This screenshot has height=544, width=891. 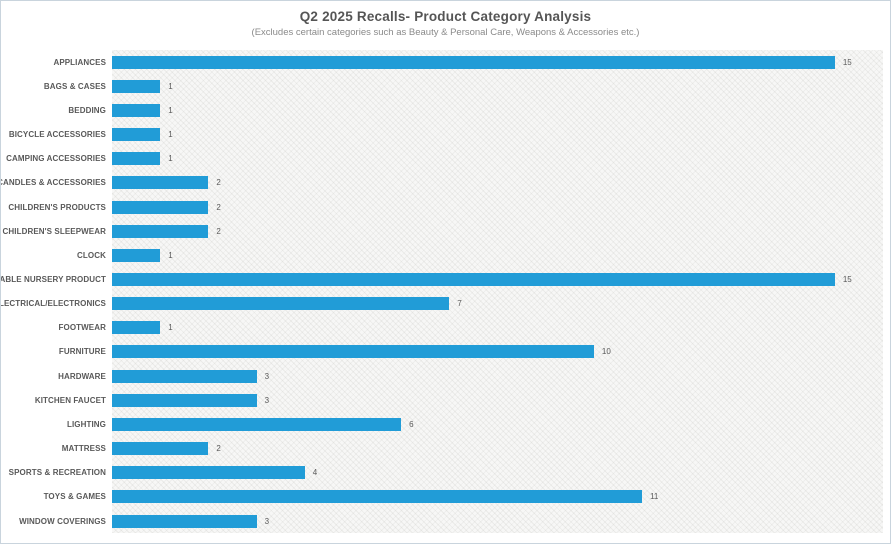 What do you see at coordinates (82, 376) in the screenshot?
I see `category-label: HARDWARE` at bounding box center [82, 376].